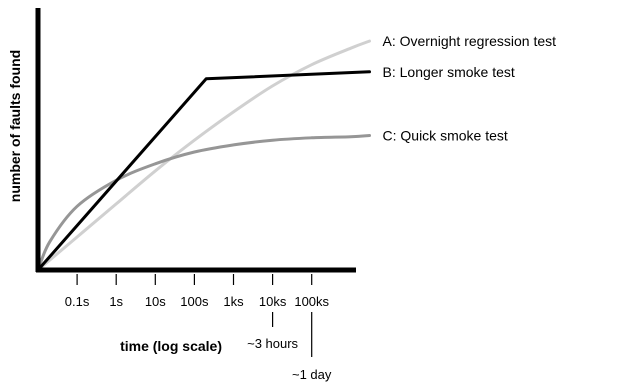  Describe the element at coordinates (272, 343) in the screenshot. I see `annotation-label: ~3 hours` at that location.